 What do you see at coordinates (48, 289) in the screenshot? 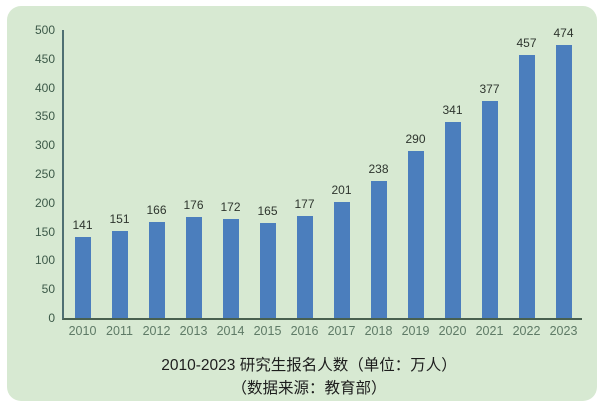
I see `y-tick-label: 50` at bounding box center [48, 289].